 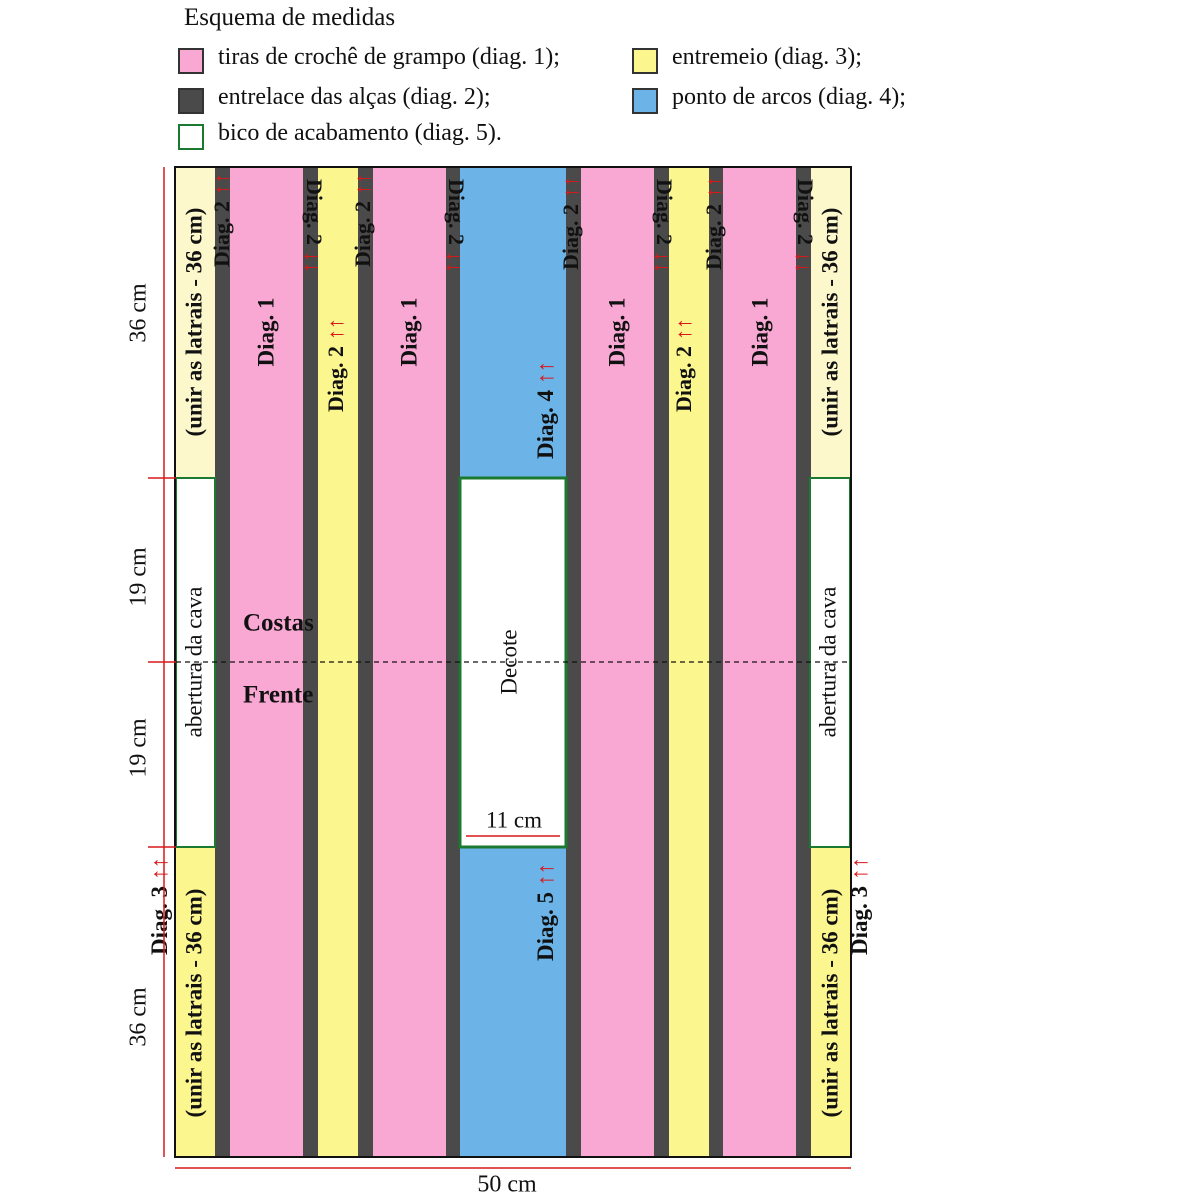 I want to click on dim-top-label: 36 cm, so click(x=139, y=313).